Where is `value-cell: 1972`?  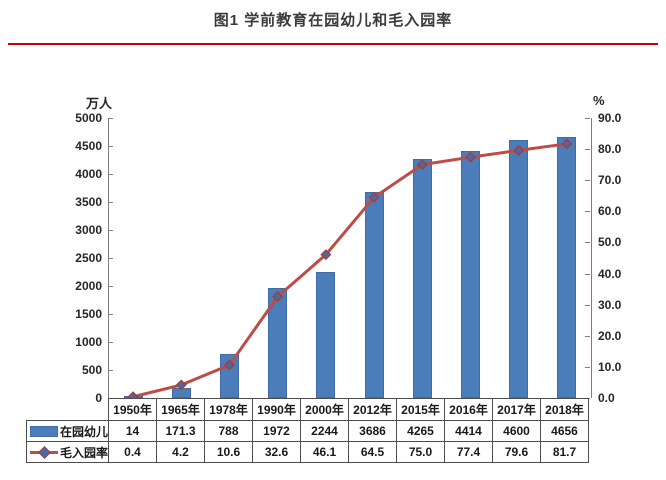
value-cell: 1972 is located at coordinates (277, 431).